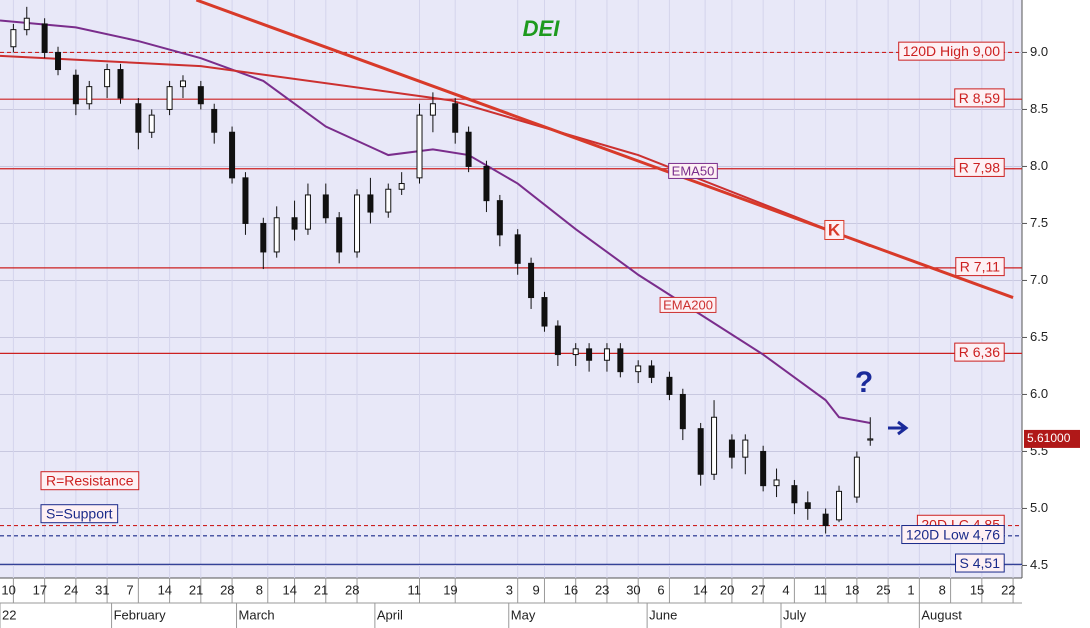 This screenshot has height=628, width=1090. What do you see at coordinates (1049, 438) in the screenshot?
I see `last-price-label: 5.61000` at bounding box center [1049, 438].